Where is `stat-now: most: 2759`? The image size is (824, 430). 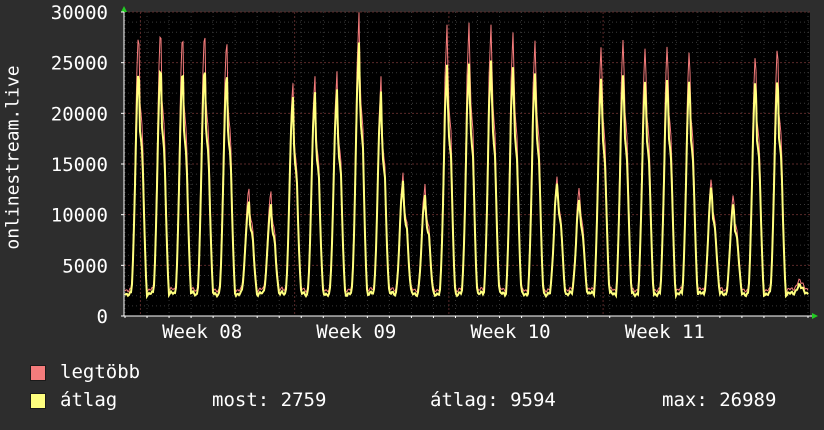 stat-now: most: 2759 is located at coordinates (269, 400).